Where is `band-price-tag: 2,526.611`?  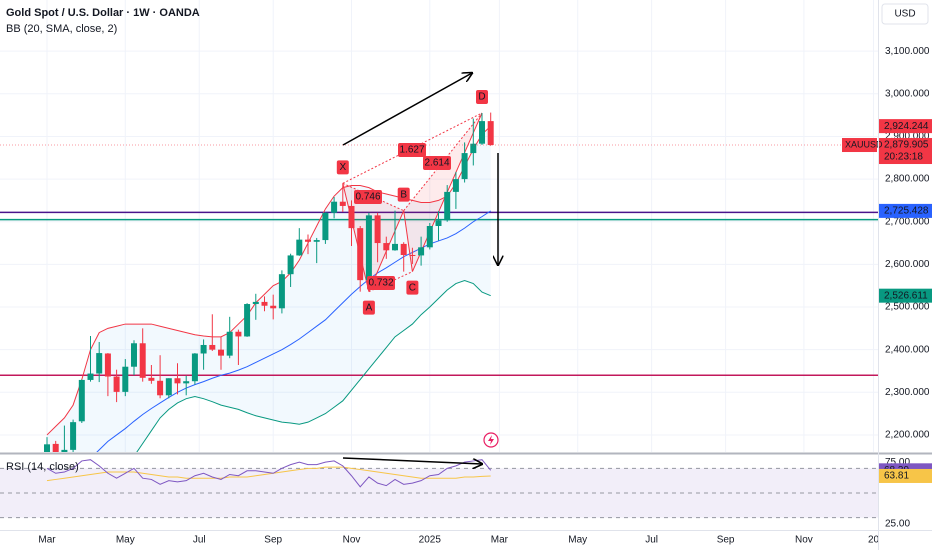
band-price-tag: 2,526.611 is located at coordinates (906, 295).